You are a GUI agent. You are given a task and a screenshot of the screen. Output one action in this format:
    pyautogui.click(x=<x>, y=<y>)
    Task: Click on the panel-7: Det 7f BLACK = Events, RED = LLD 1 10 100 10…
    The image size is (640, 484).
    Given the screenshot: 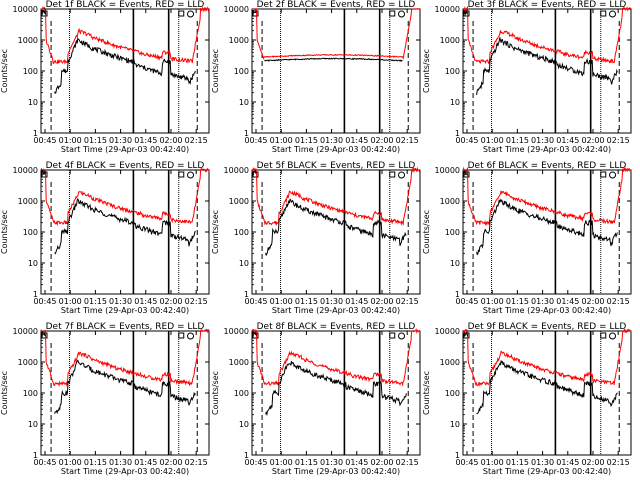 What is the action you would take?
    pyautogui.click(x=105, y=399)
    